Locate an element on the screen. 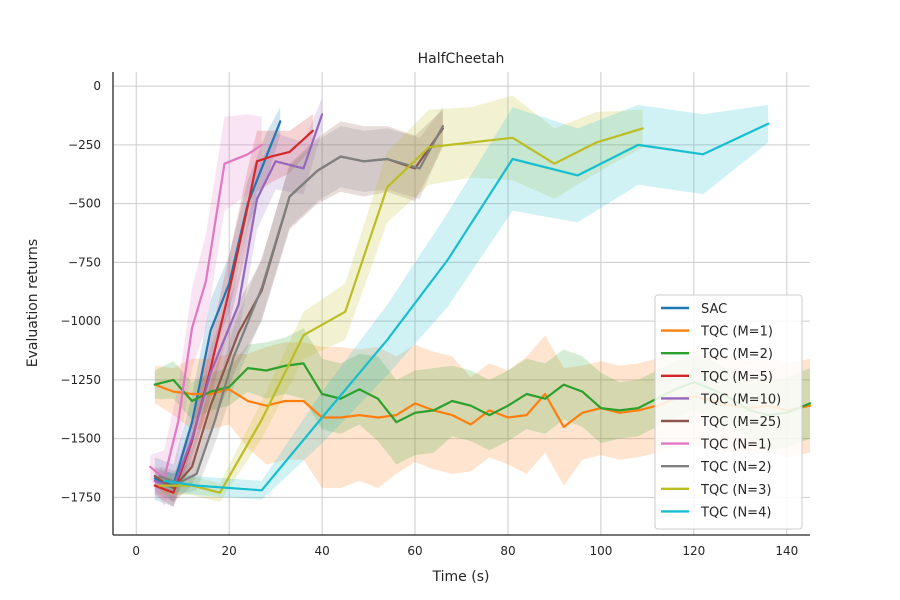  x-tick-label: 80 is located at coordinates (507, 551).